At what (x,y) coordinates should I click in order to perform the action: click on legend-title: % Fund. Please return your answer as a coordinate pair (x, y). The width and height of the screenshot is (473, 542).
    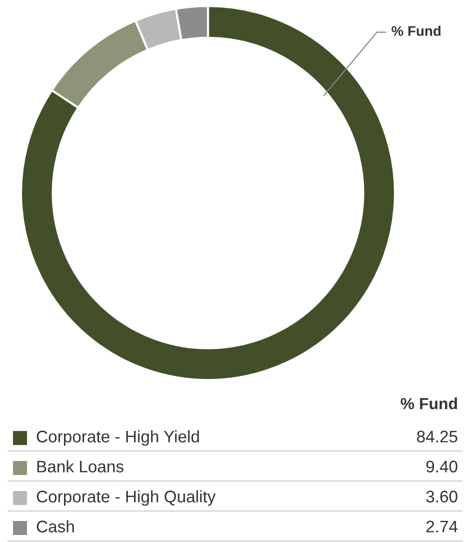
    Looking at the image, I should click on (428, 404).